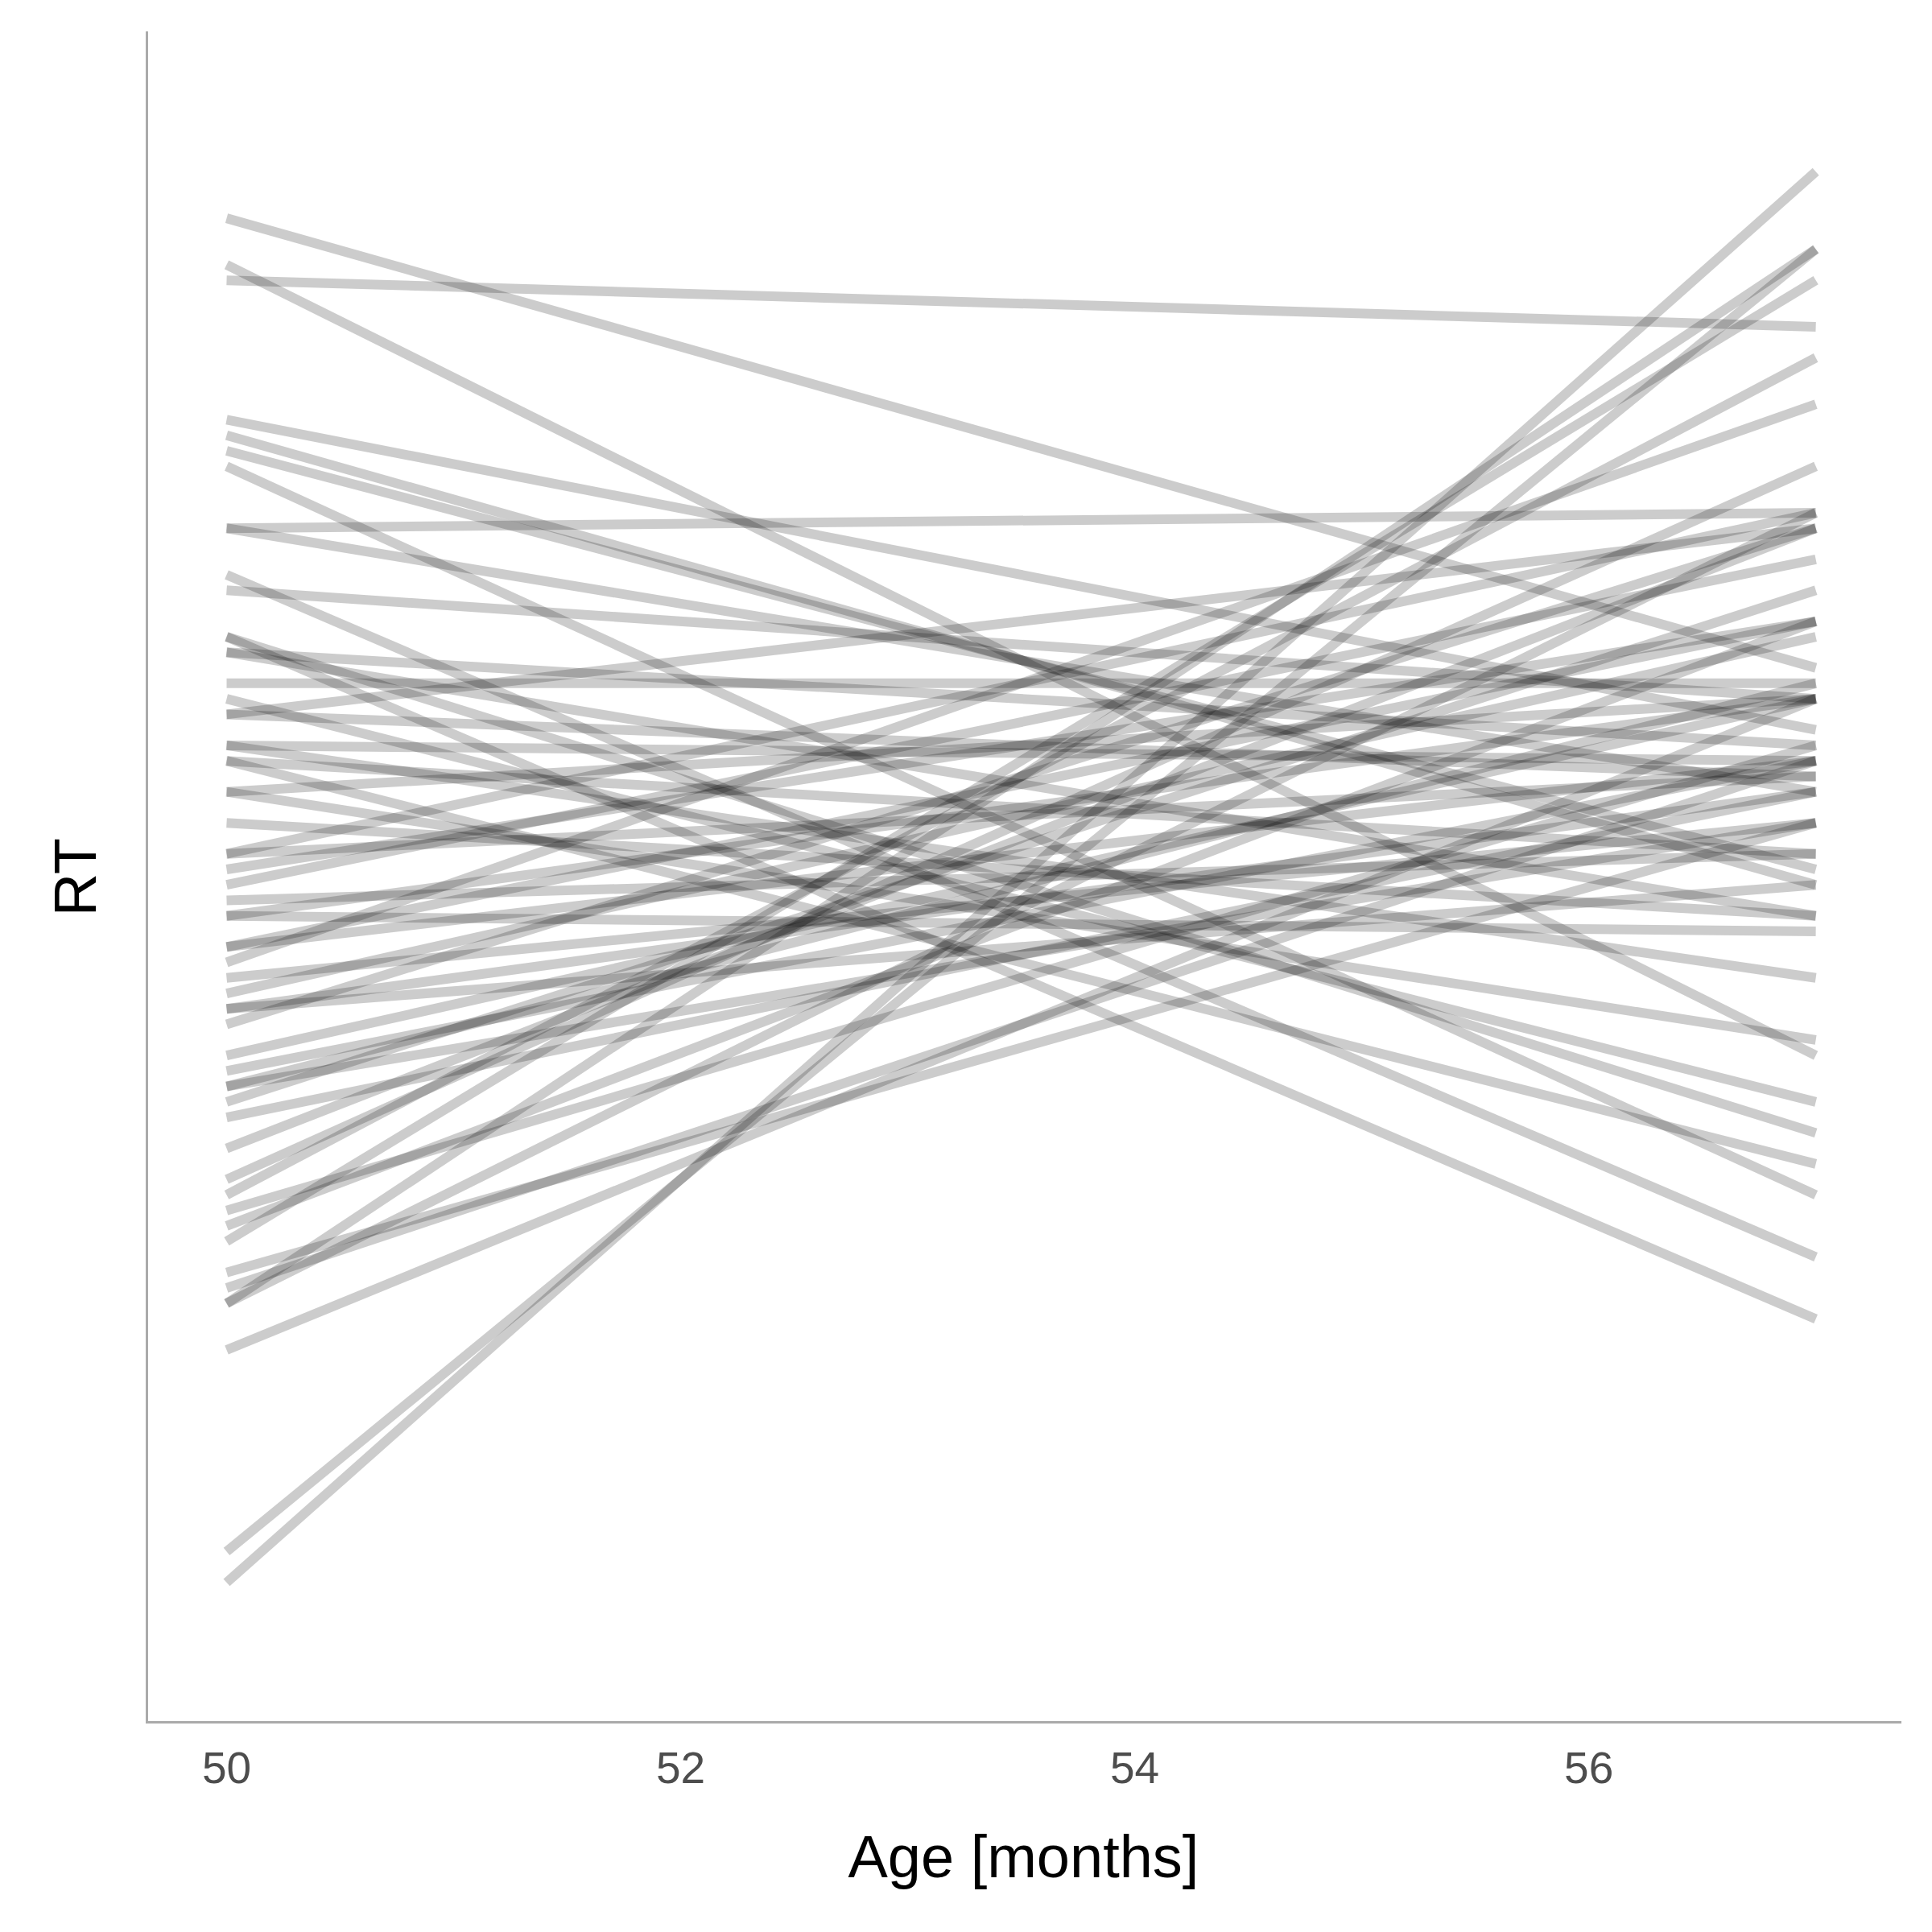  I want to click on x-tick-label: 52, so click(680, 1769).